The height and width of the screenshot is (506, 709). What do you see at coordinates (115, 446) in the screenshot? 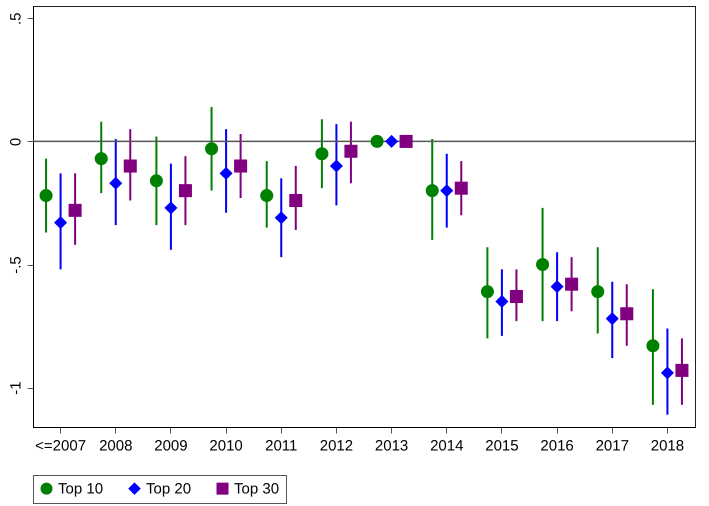
I see `x-tick-label: 2008` at bounding box center [115, 446].